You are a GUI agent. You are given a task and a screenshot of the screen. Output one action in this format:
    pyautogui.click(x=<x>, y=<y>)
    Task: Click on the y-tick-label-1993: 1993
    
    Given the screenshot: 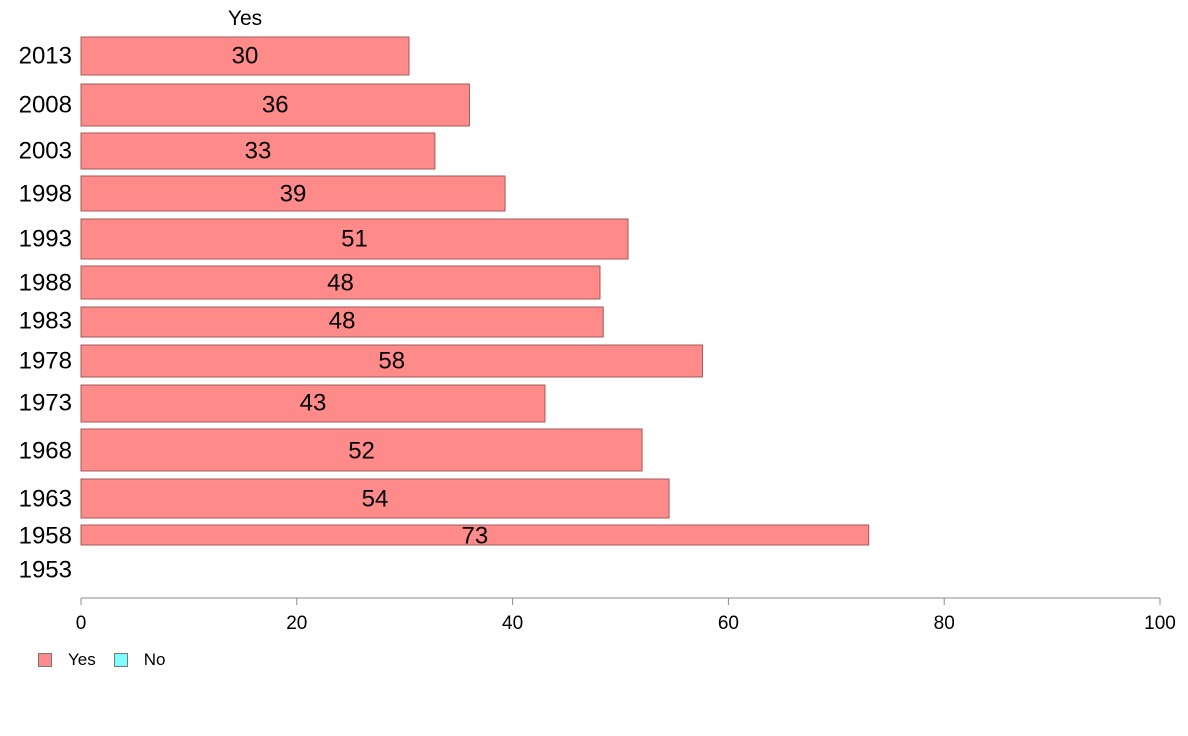 What is the action you would take?
    pyautogui.click(x=45, y=238)
    